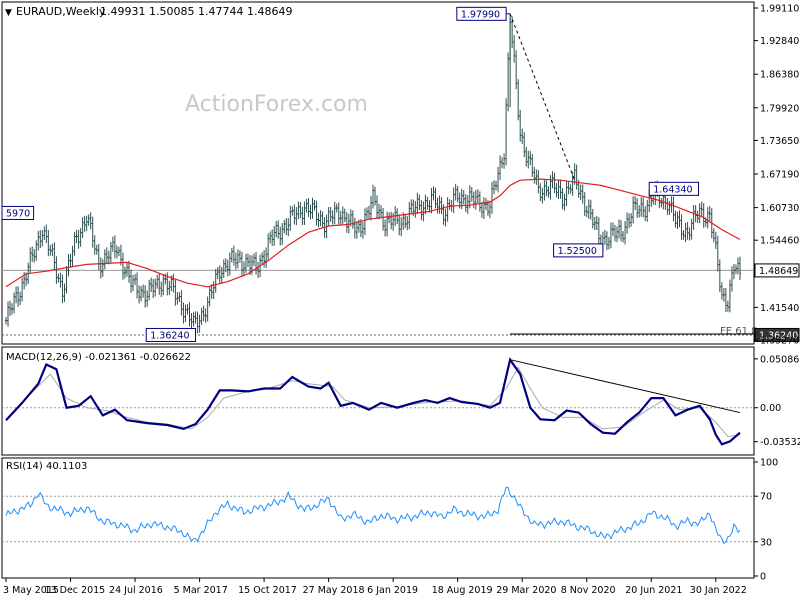  What do you see at coordinates (779, 75) in the screenshot?
I see `price-y-tick-label: 1.86380` at bounding box center [779, 75].